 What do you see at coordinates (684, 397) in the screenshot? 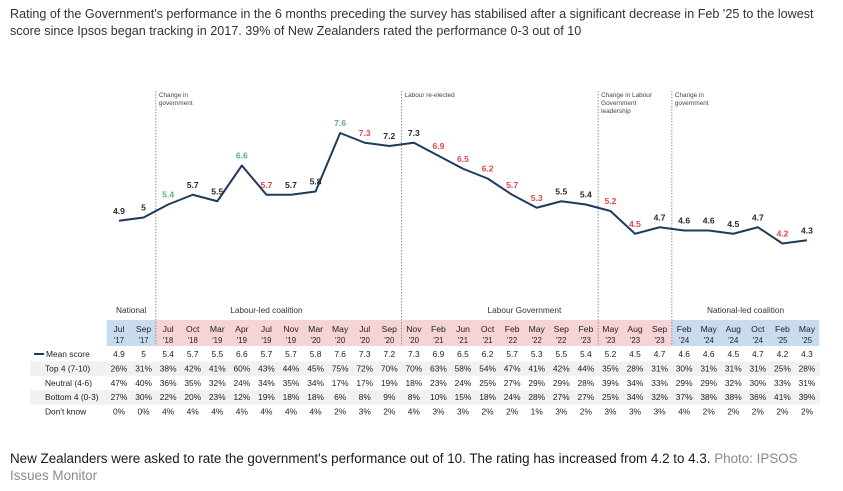
I see `cell-3-23: 37%` at bounding box center [684, 397].